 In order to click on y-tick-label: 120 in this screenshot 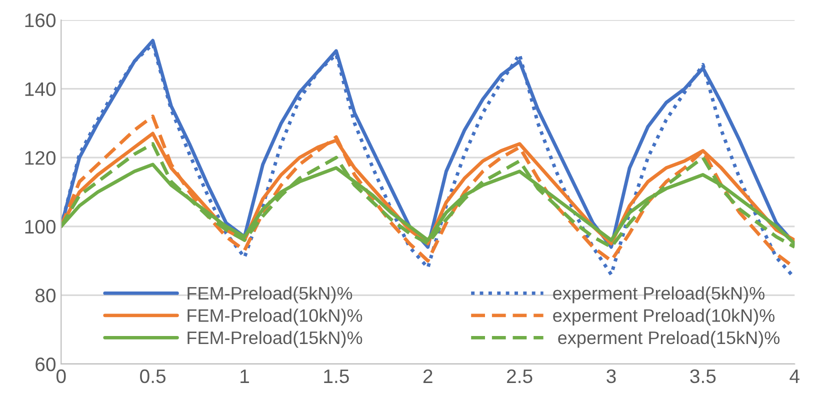, I will do `click(40, 158)`.